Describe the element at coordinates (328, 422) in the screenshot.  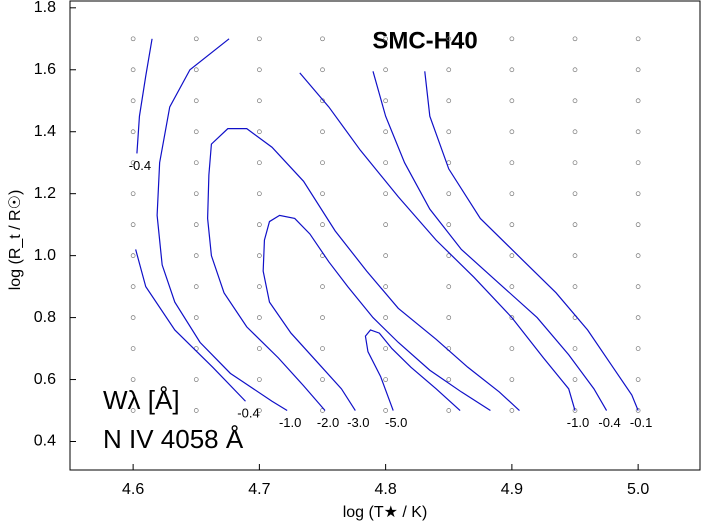
I see `contour-label: -2.0` at that location.